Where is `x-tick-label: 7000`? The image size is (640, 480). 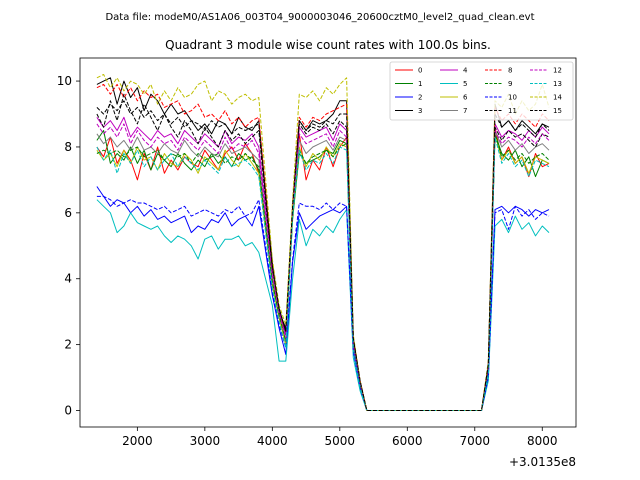 x-tick-label: 7000 is located at coordinates (475, 441).